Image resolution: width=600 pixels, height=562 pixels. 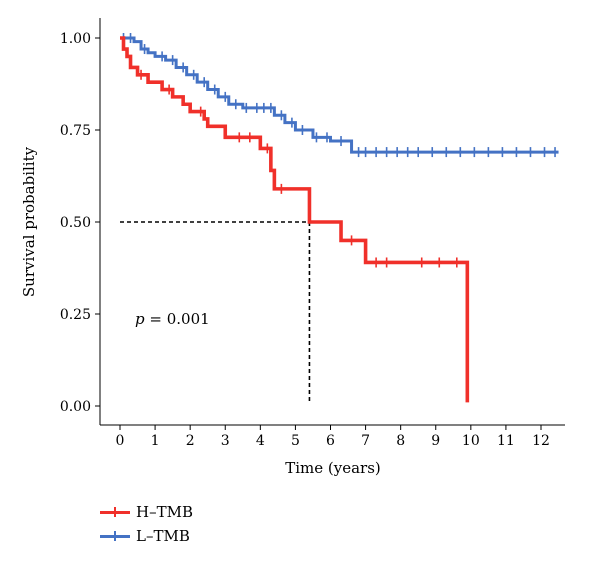 I want to click on x-tick-label: 3, so click(x=225, y=441).